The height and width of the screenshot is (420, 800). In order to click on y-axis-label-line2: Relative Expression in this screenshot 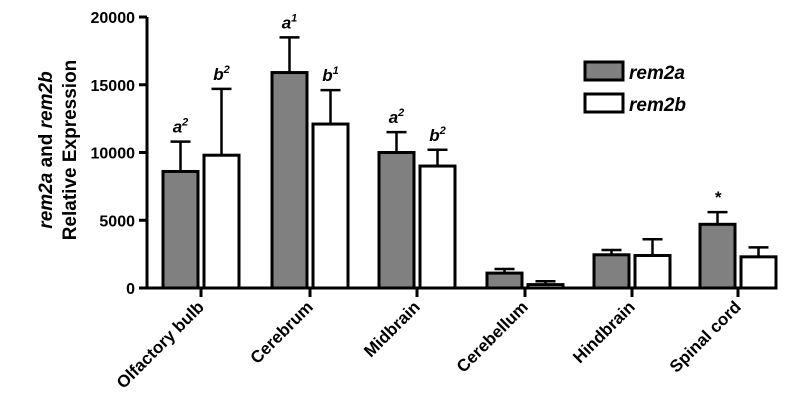, I will do `click(70, 150)`.